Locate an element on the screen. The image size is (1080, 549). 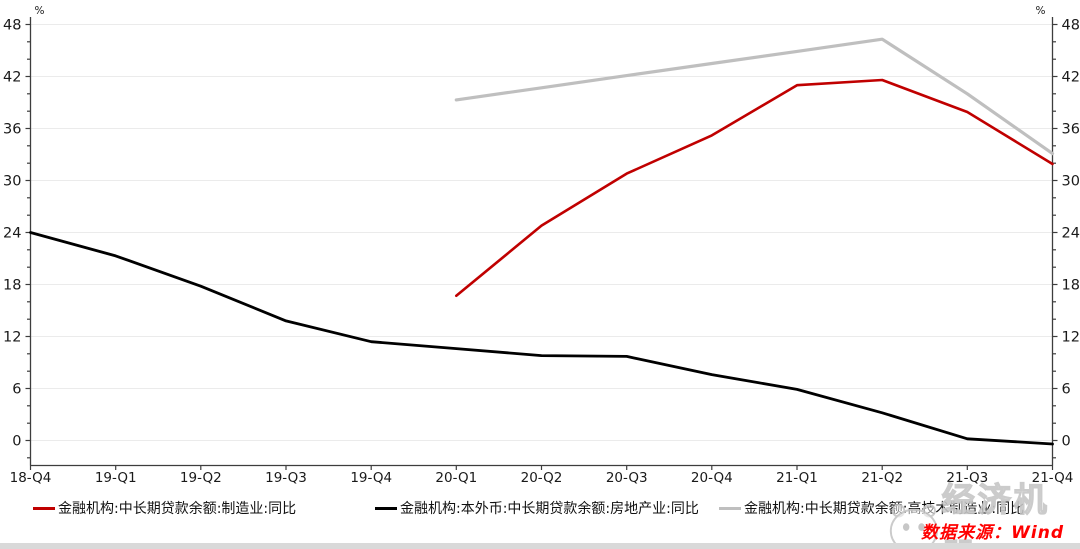
legend-swatch-red-line is located at coordinates (44, 508).